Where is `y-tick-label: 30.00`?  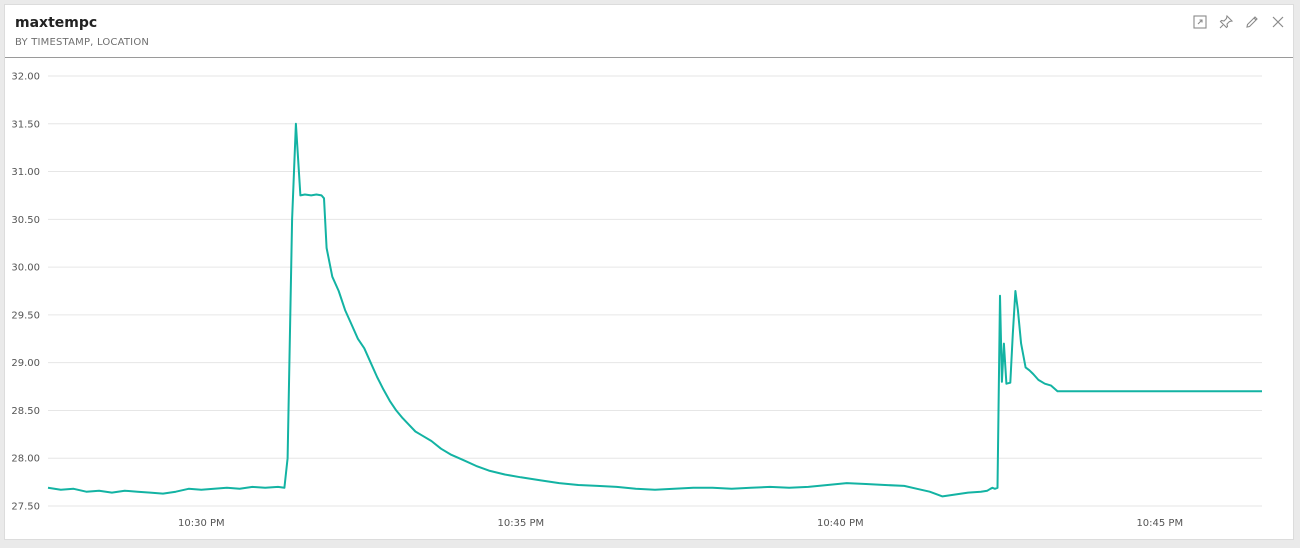
y-tick-label: 30.00 is located at coordinates (25, 268).